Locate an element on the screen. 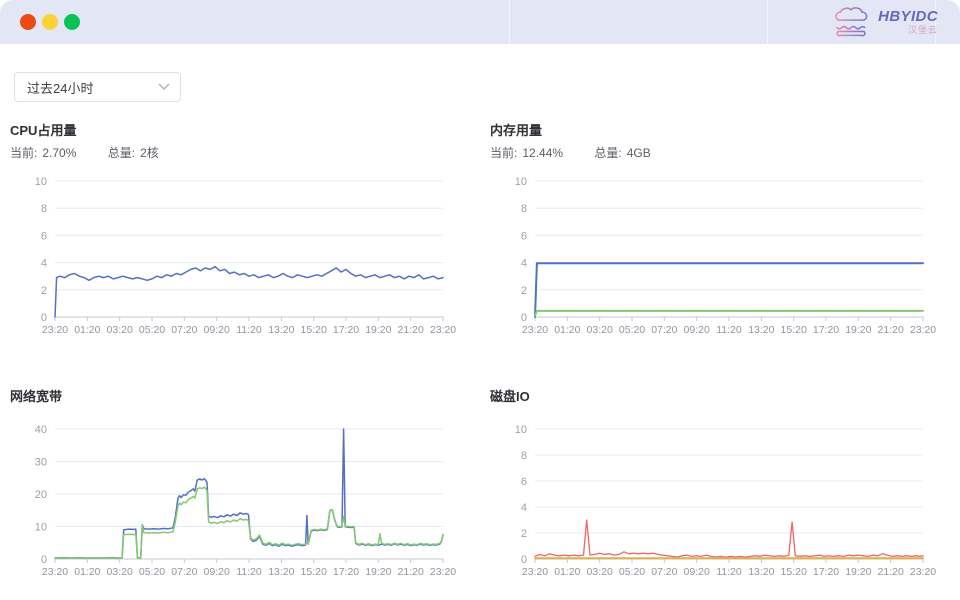 The height and width of the screenshot is (600, 960). memory-total-stat: 总量: 4GB is located at coordinates (622, 153).